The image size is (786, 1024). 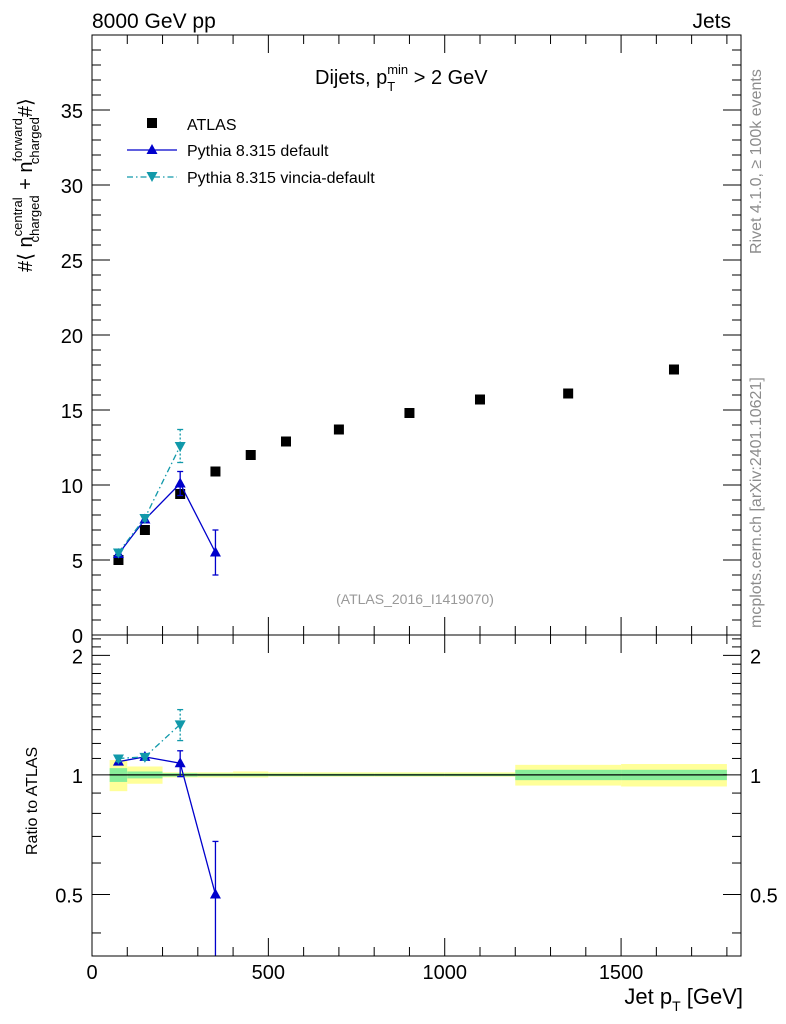 I want to click on ratio-data-layer, so click(x=166, y=832).